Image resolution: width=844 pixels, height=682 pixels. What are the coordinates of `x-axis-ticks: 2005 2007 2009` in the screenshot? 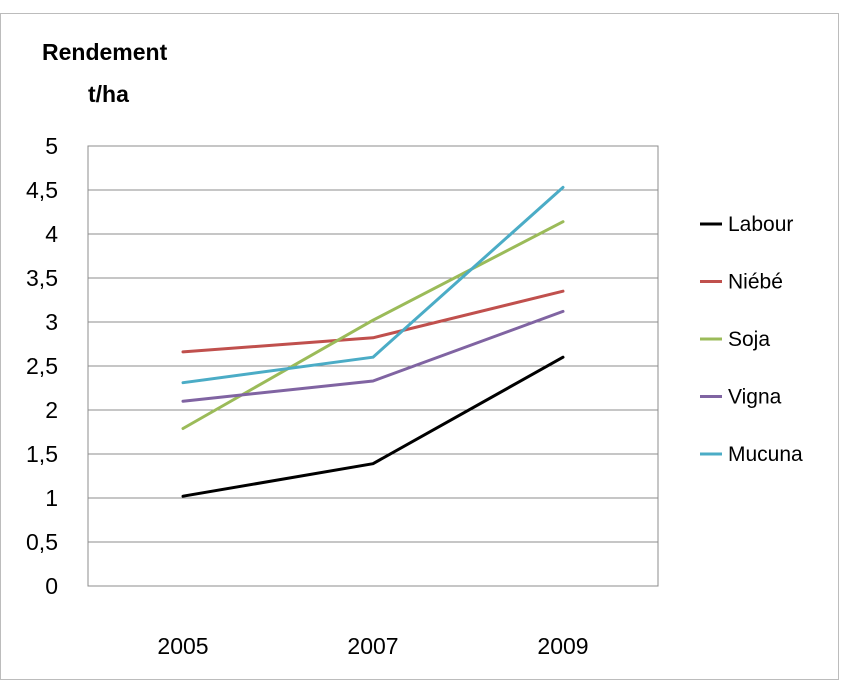 It's located at (372, 646).